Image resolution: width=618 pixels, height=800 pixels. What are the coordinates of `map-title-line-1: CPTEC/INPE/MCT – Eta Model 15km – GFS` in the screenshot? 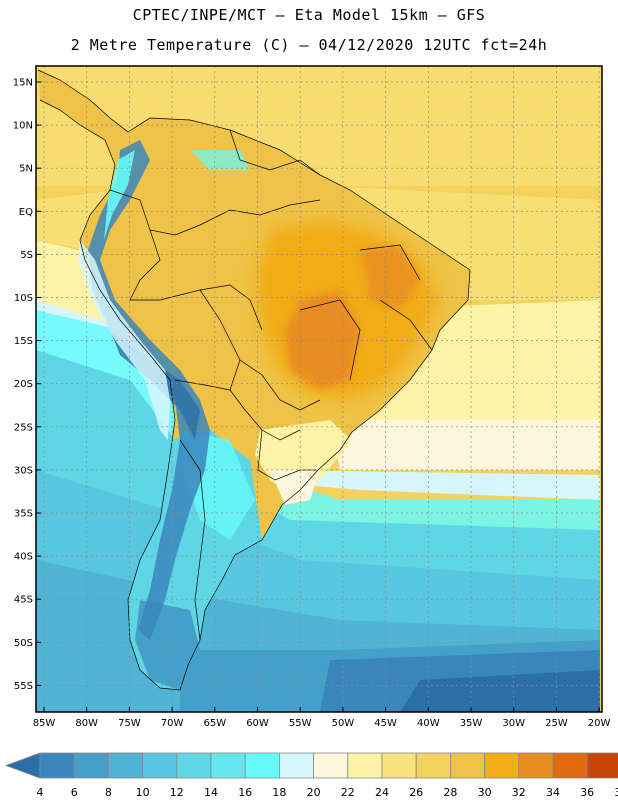 It's located at (309, 15).